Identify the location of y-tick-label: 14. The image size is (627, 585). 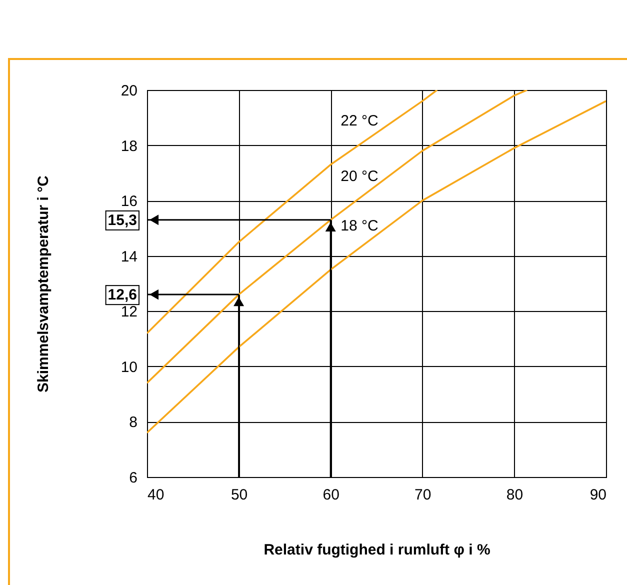
(129, 257).